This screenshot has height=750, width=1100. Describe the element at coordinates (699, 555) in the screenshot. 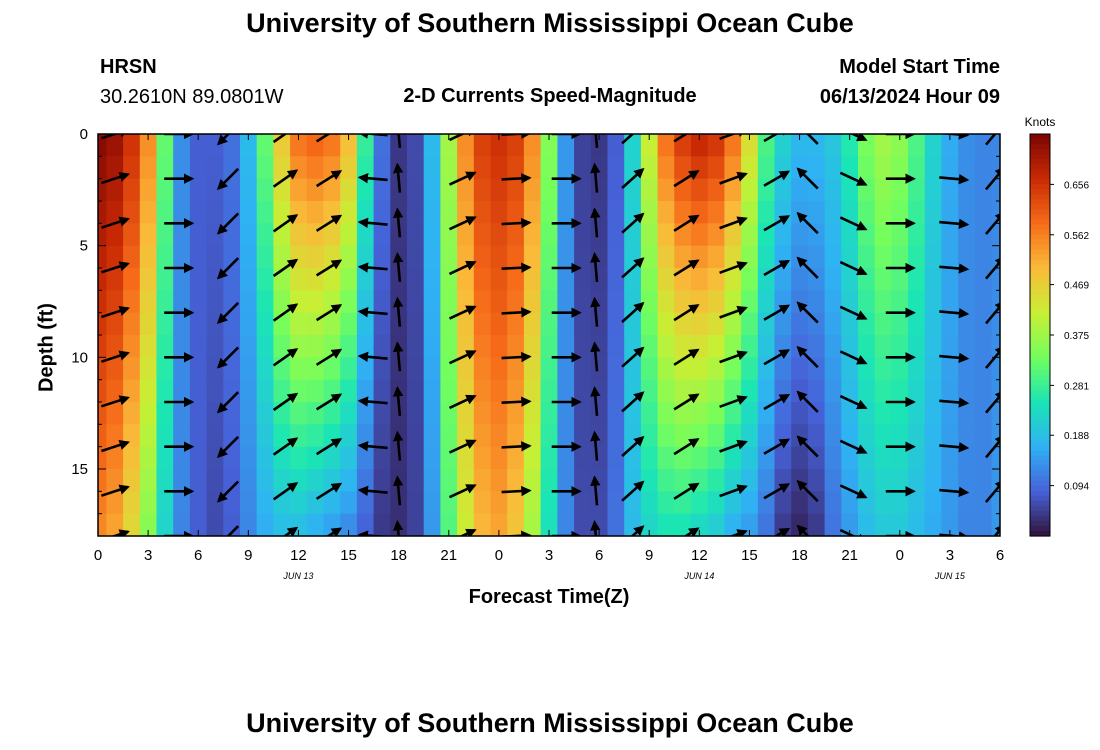

I see `x-tick-label: 12` at that location.